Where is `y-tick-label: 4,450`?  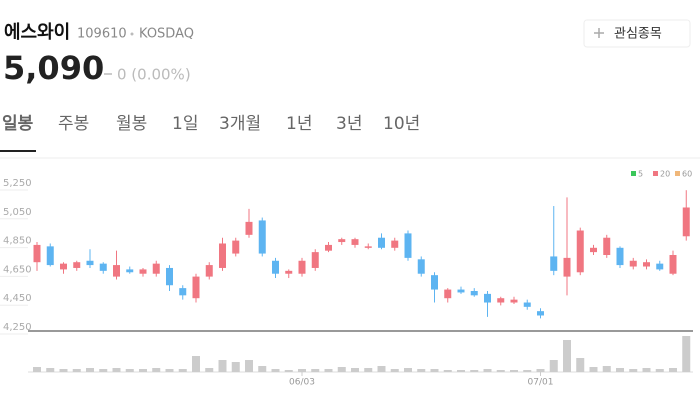 y-tick-label: 4,450 is located at coordinates (17, 298).